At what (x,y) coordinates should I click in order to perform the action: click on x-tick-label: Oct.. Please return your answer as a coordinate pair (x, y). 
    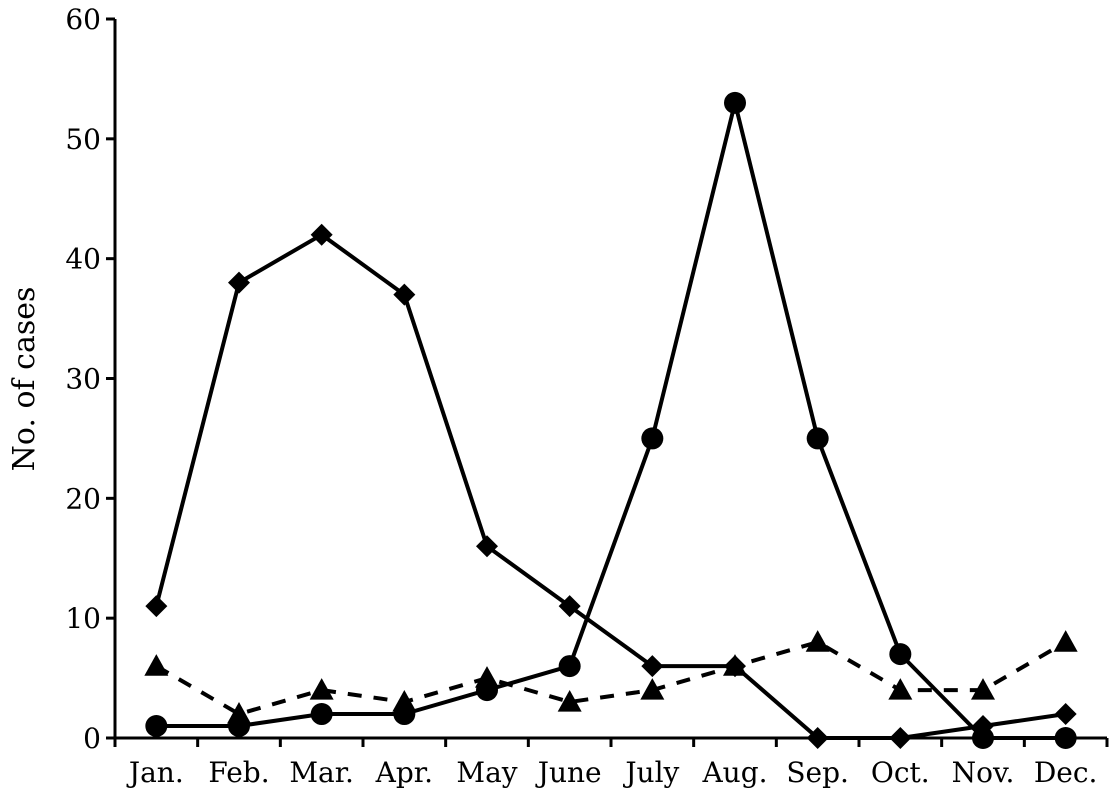
    Looking at the image, I should click on (900, 772).